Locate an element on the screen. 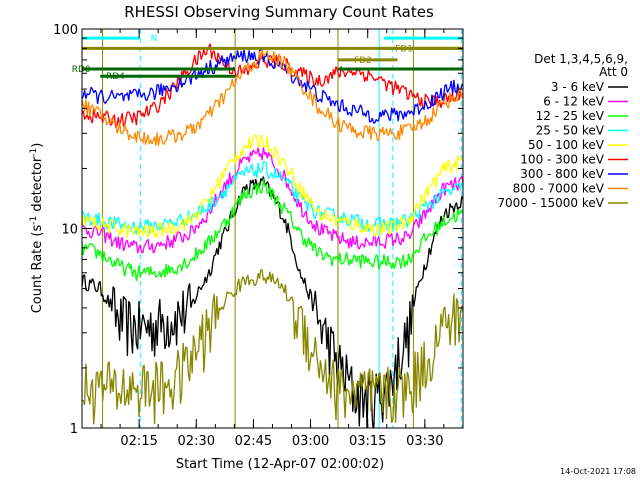  x-tick-label: 02:15 is located at coordinates (138, 441).